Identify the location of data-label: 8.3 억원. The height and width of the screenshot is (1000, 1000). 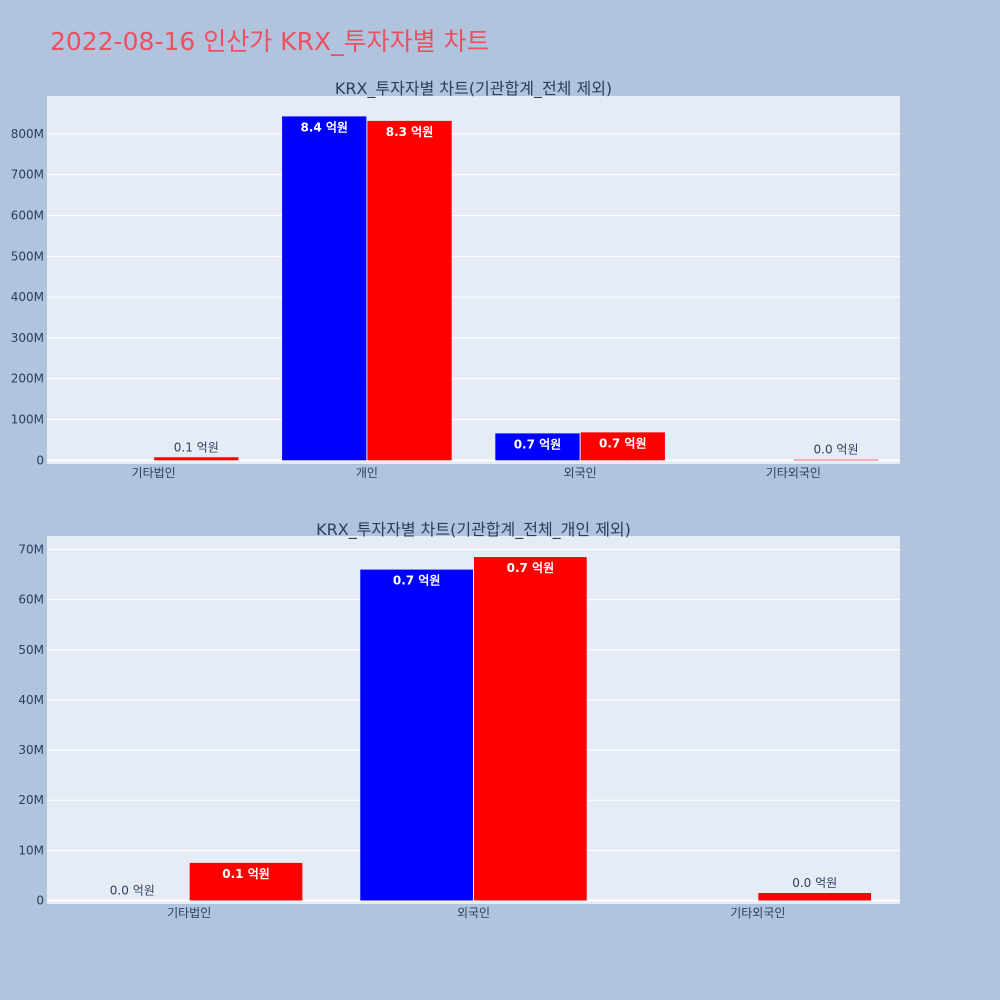
(410, 132).